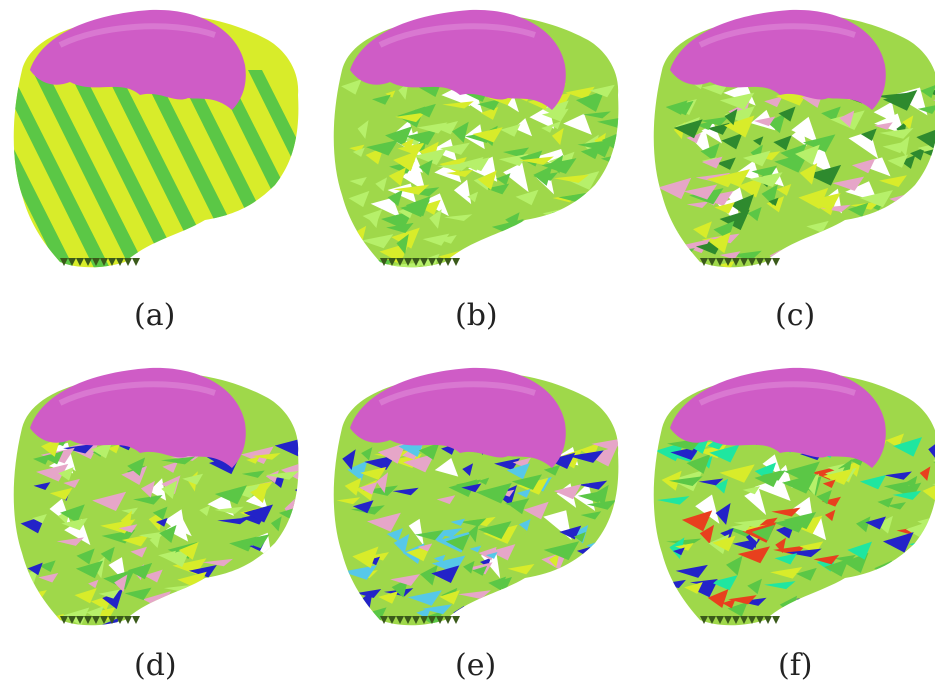 This screenshot has width=935, height=696. What do you see at coordinates (795, 172) in the screenshot?
I see `mesh-patches` at bounding box center [795, 172].